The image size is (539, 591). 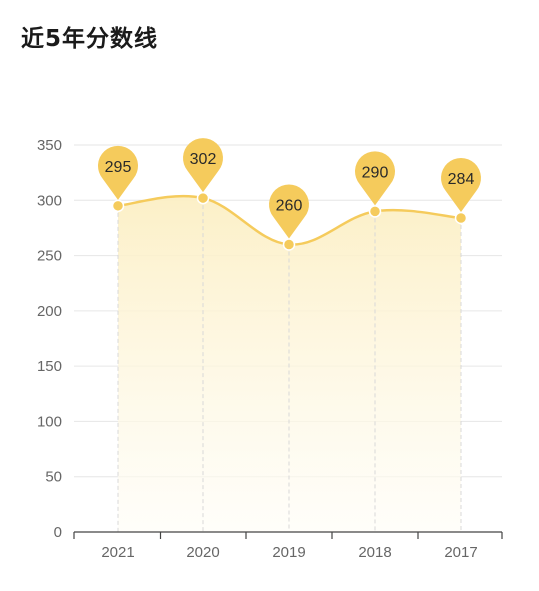 What do you see at coordinates (49, 366) in the screenshot?
I see `y-tick-label: 150` at bounding box center [49, 366].